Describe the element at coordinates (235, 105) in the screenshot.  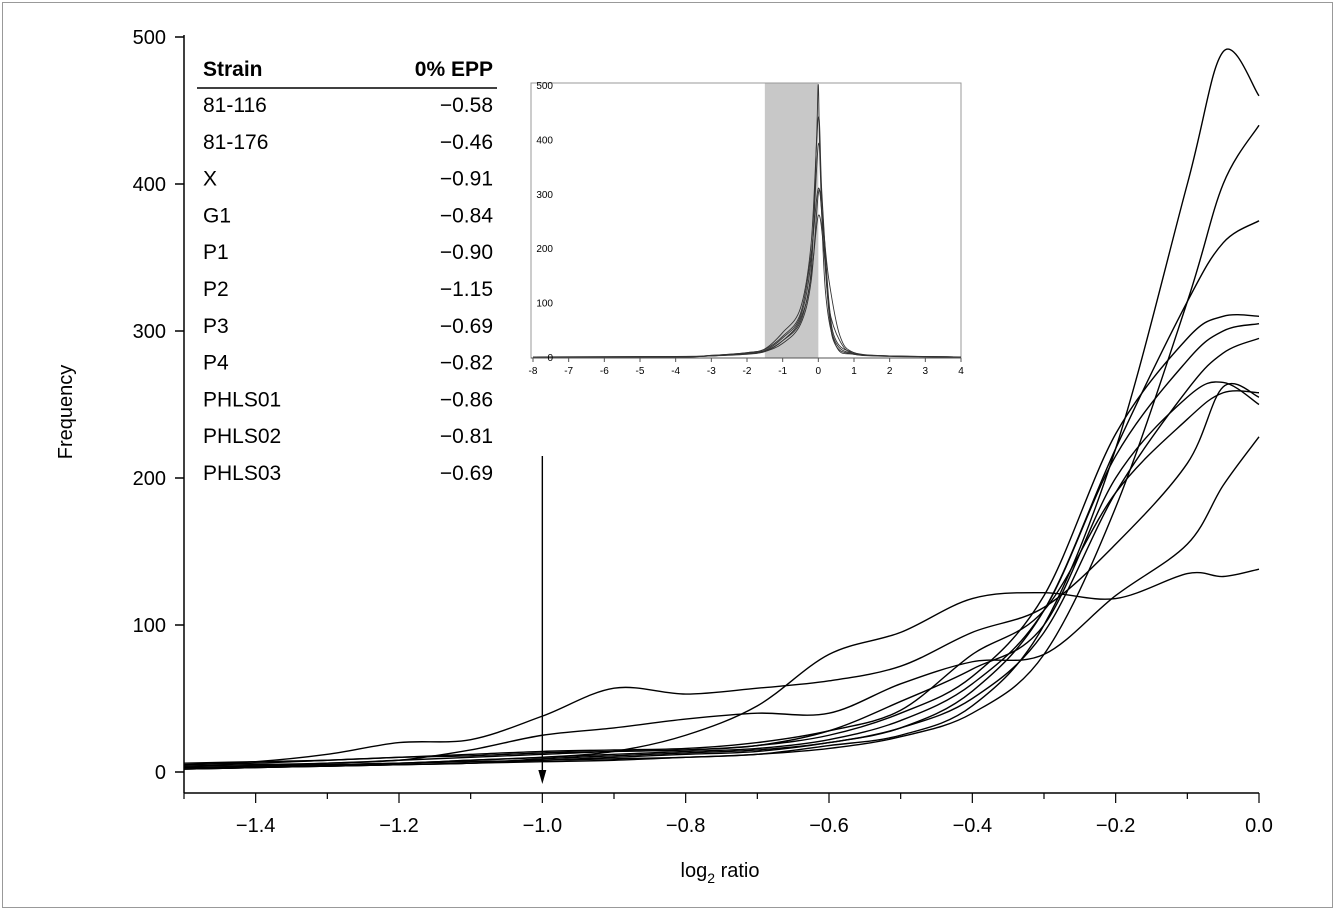
I see `table-cell-strain: 81-116` at that location.